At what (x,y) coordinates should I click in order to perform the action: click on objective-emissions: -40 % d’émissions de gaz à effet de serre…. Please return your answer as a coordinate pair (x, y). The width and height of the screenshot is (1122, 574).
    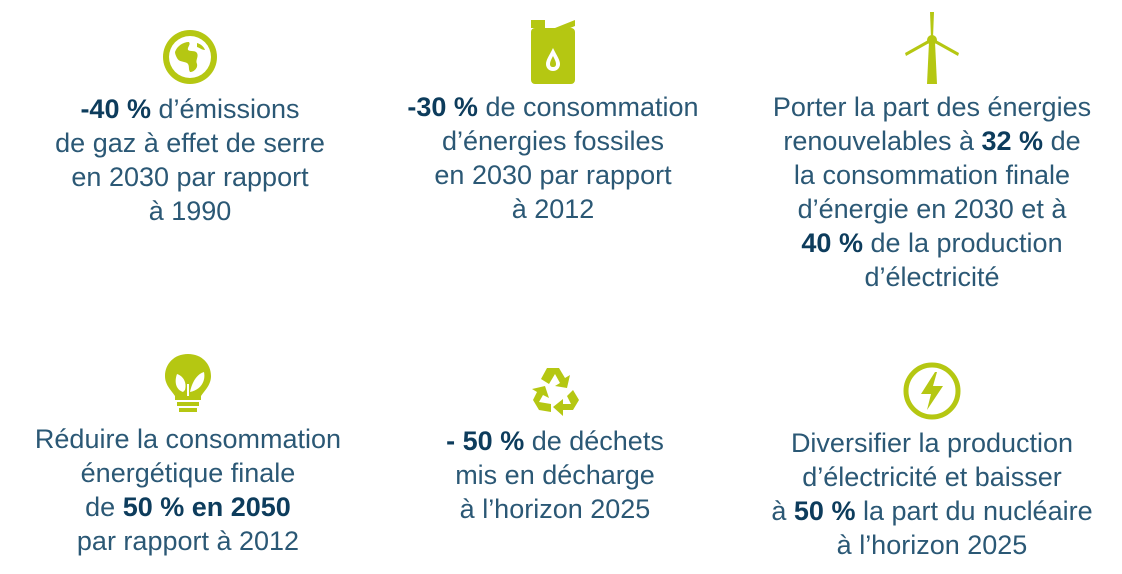
    Looking at the image, I should click on (190, 128).